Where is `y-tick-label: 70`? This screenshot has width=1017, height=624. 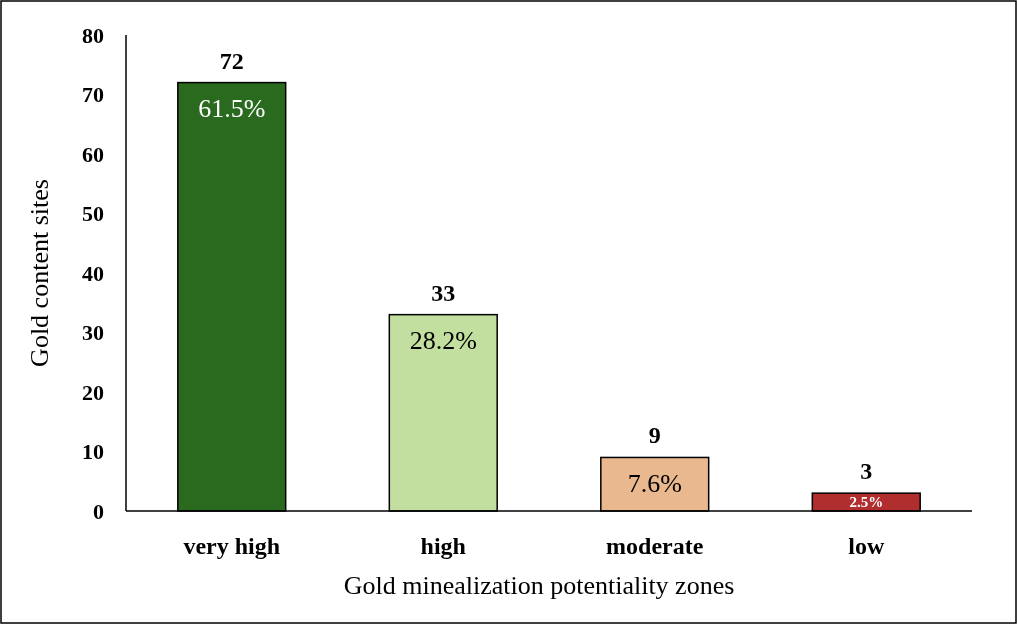 y-tick-label: 70 is located at coordinates (93, 94).